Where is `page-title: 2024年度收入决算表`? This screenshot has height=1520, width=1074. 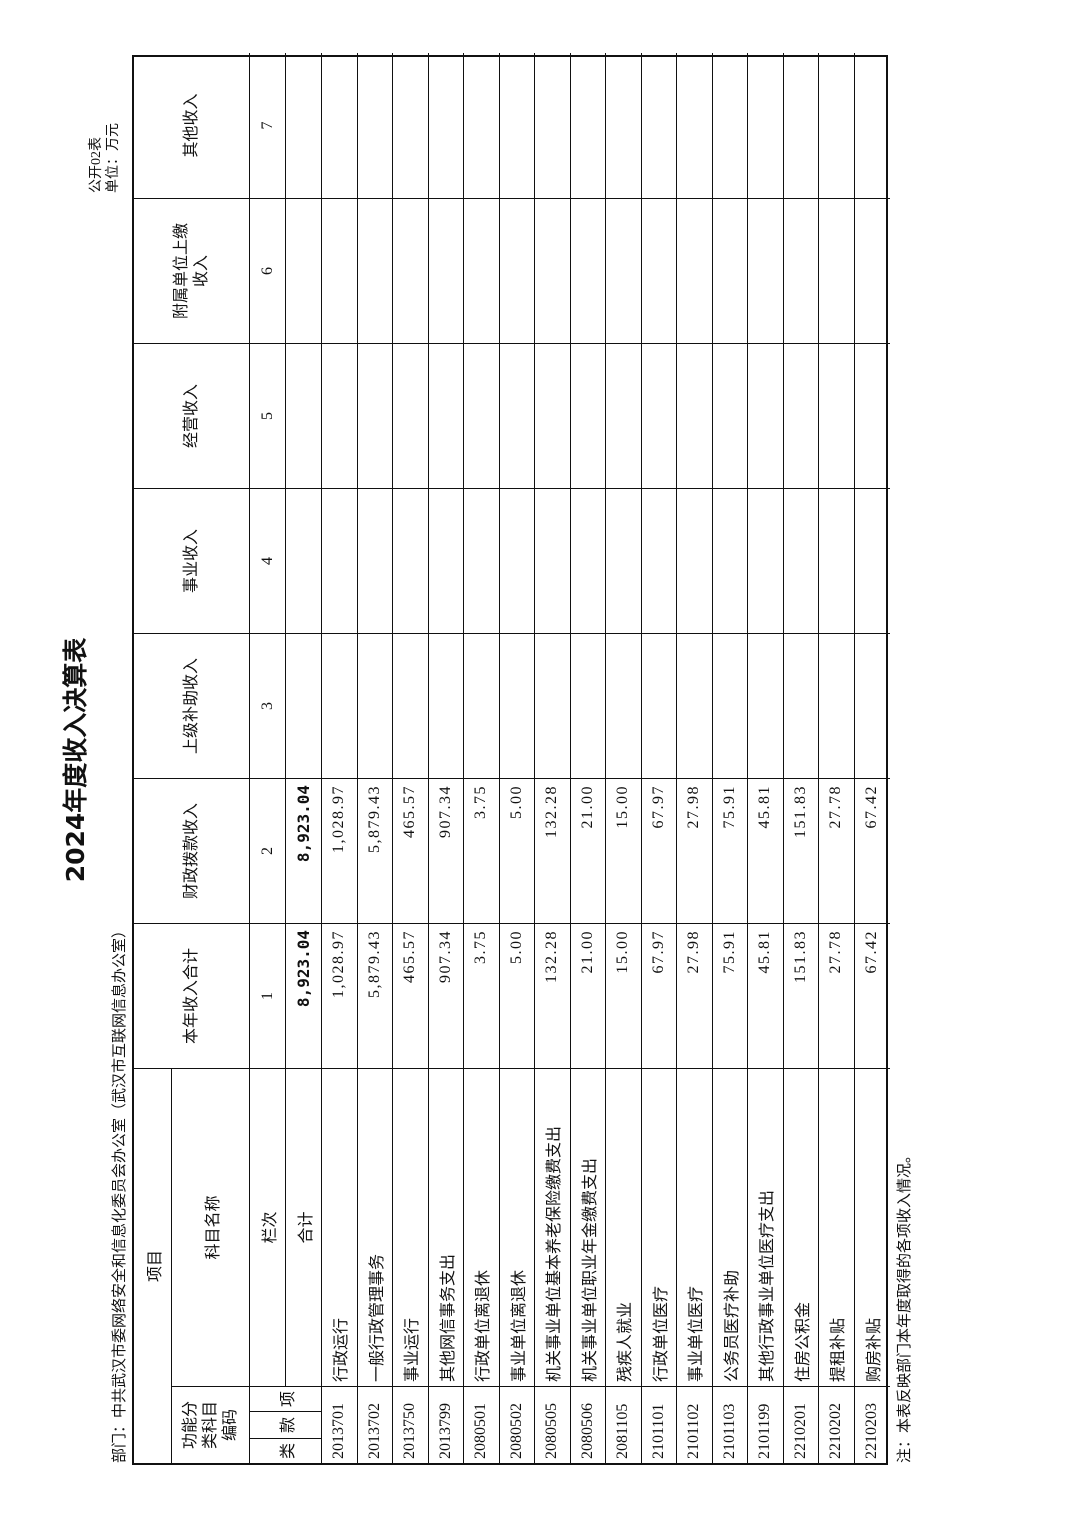 page-title: 2024年度收入决算表 is located at coordinates (75, 760).